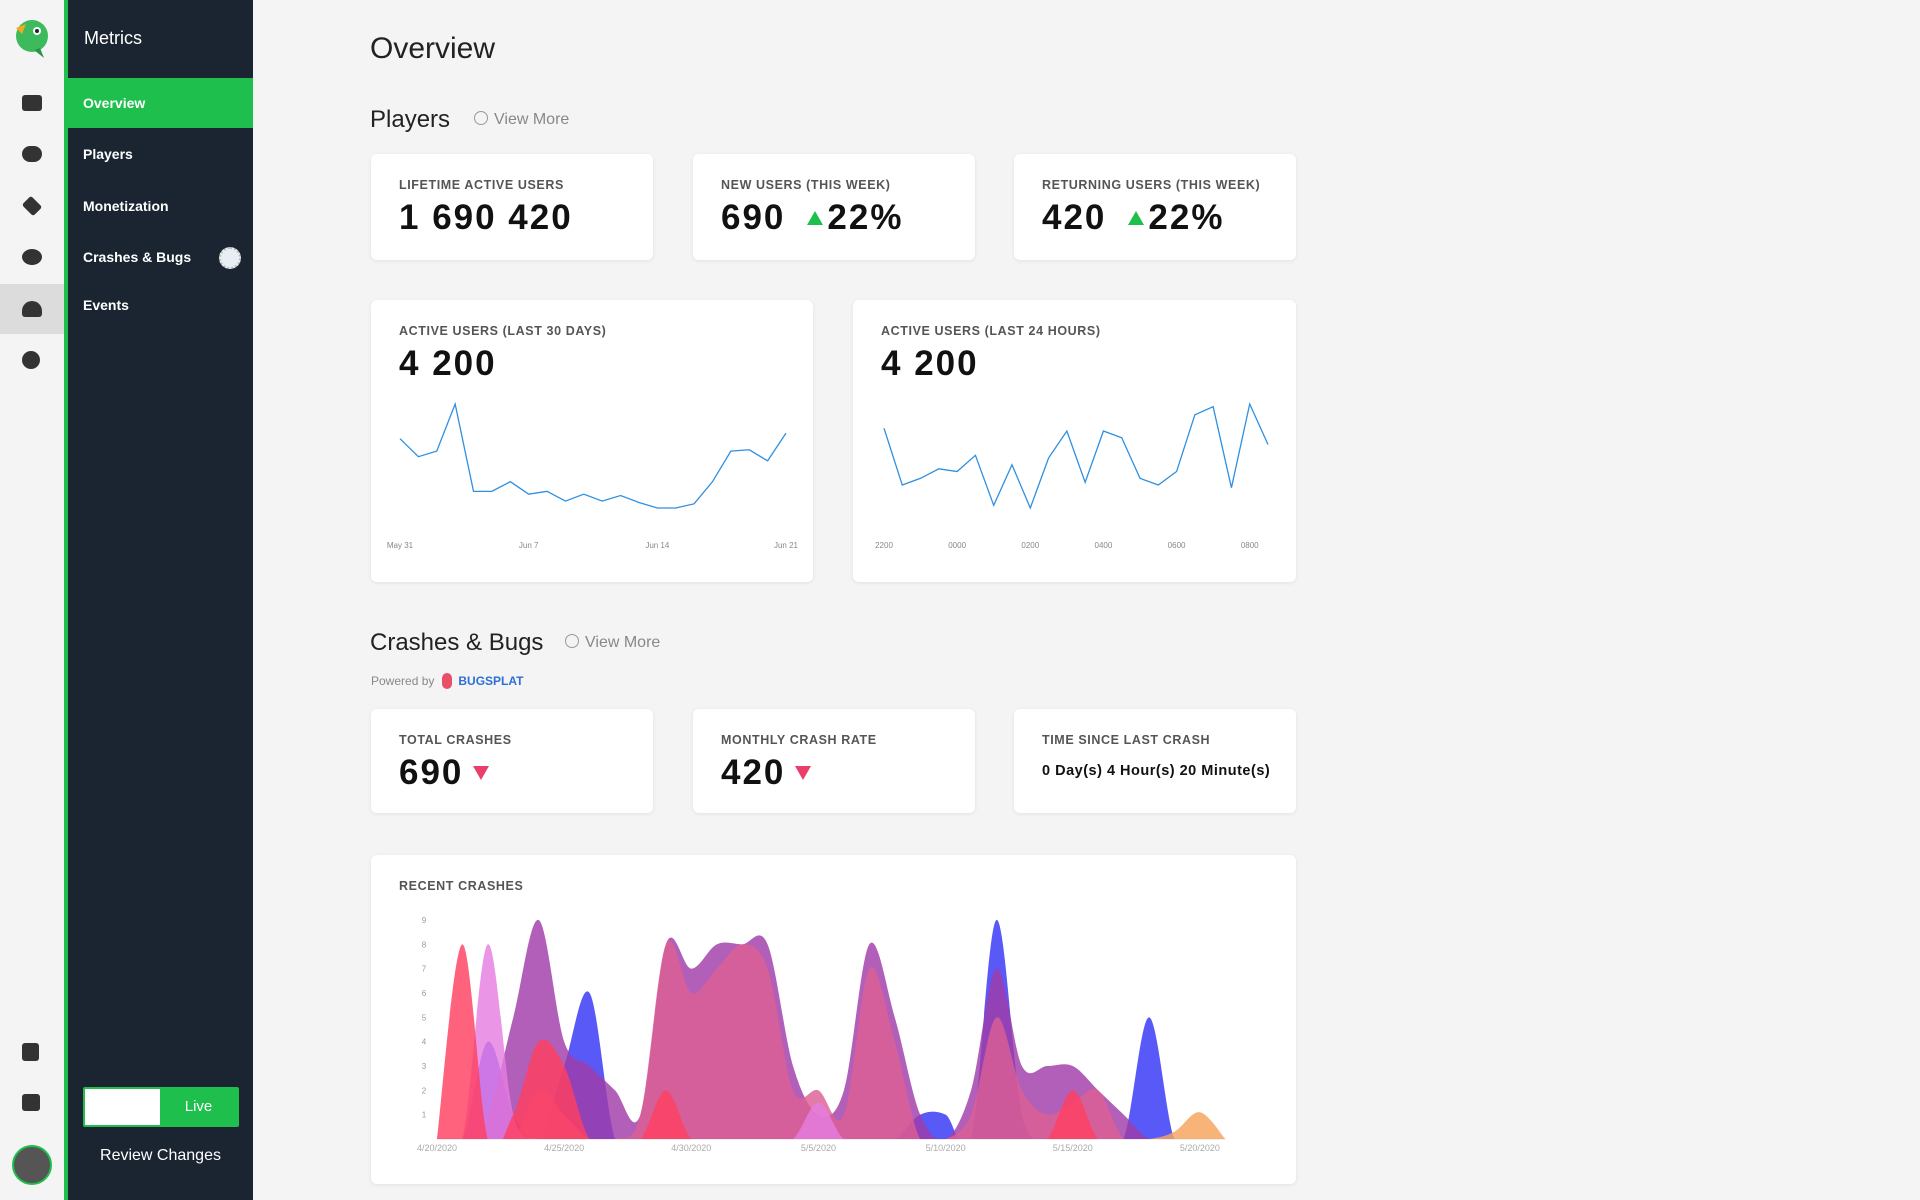 The width and height of the screenshot is (1920, 1200). I want to click on y-tick-label: 7, so click(424, 969).